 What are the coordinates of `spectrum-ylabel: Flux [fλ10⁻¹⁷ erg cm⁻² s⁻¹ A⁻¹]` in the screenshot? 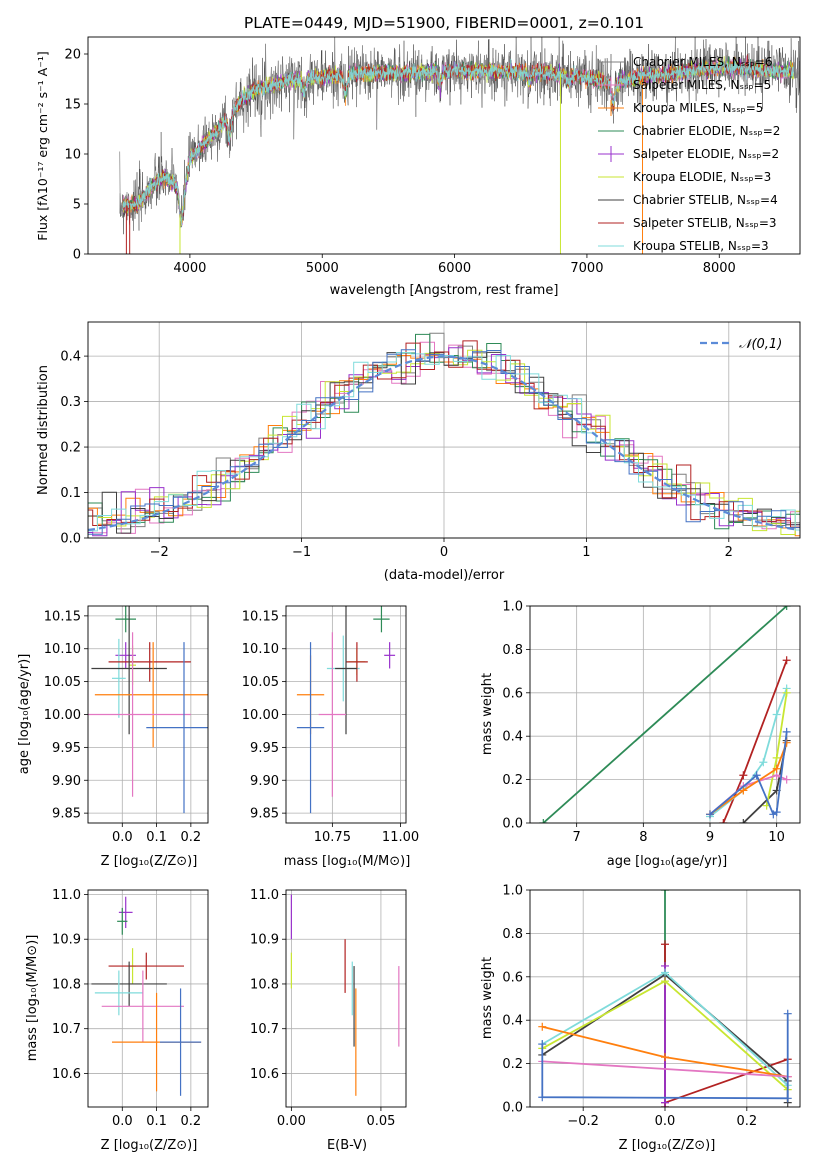 It's located at (42, 145).